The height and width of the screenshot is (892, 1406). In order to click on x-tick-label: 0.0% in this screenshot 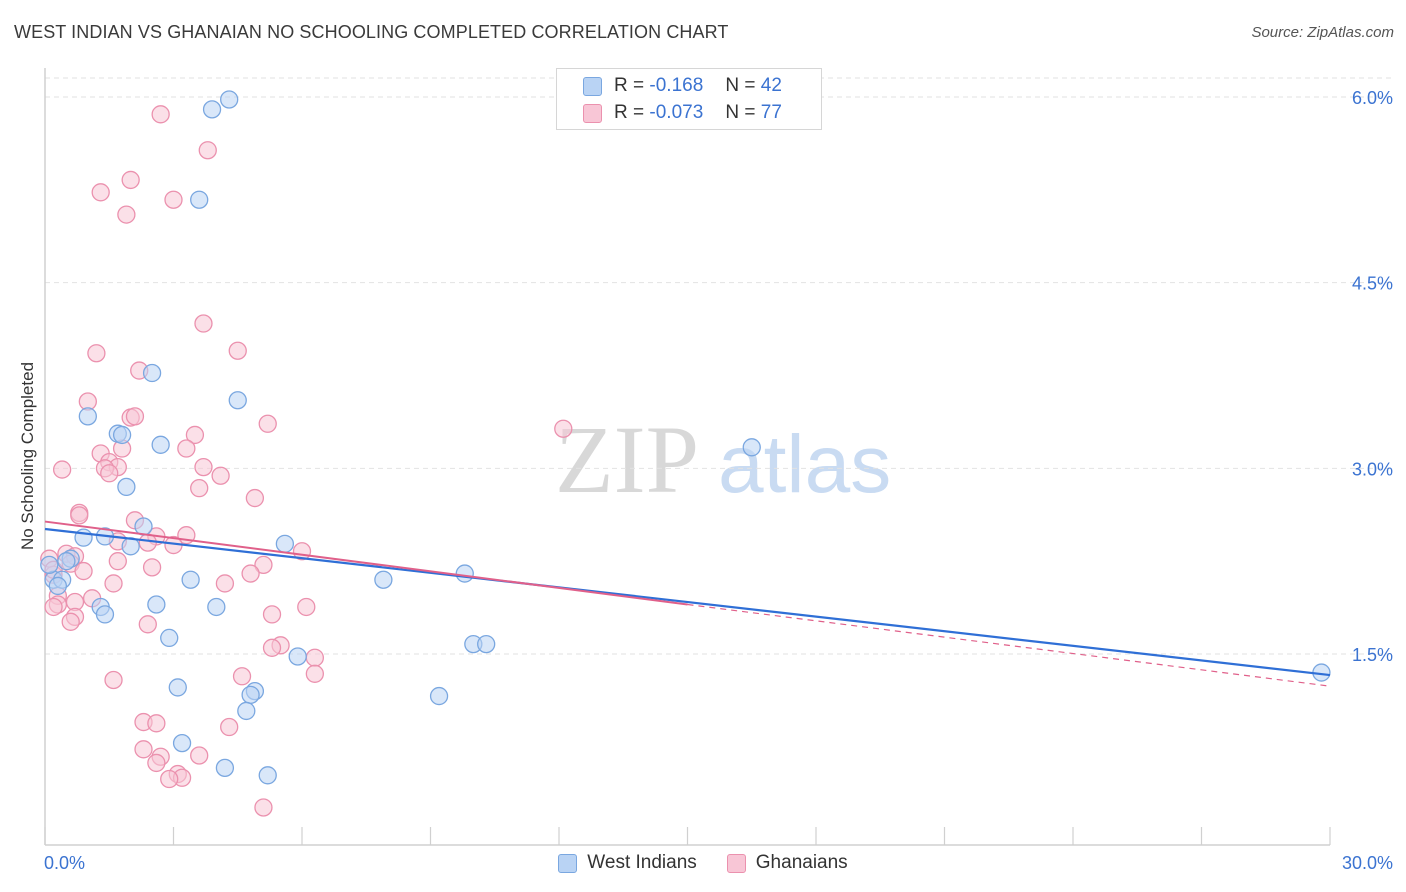, I will do `click(64, 863)`.